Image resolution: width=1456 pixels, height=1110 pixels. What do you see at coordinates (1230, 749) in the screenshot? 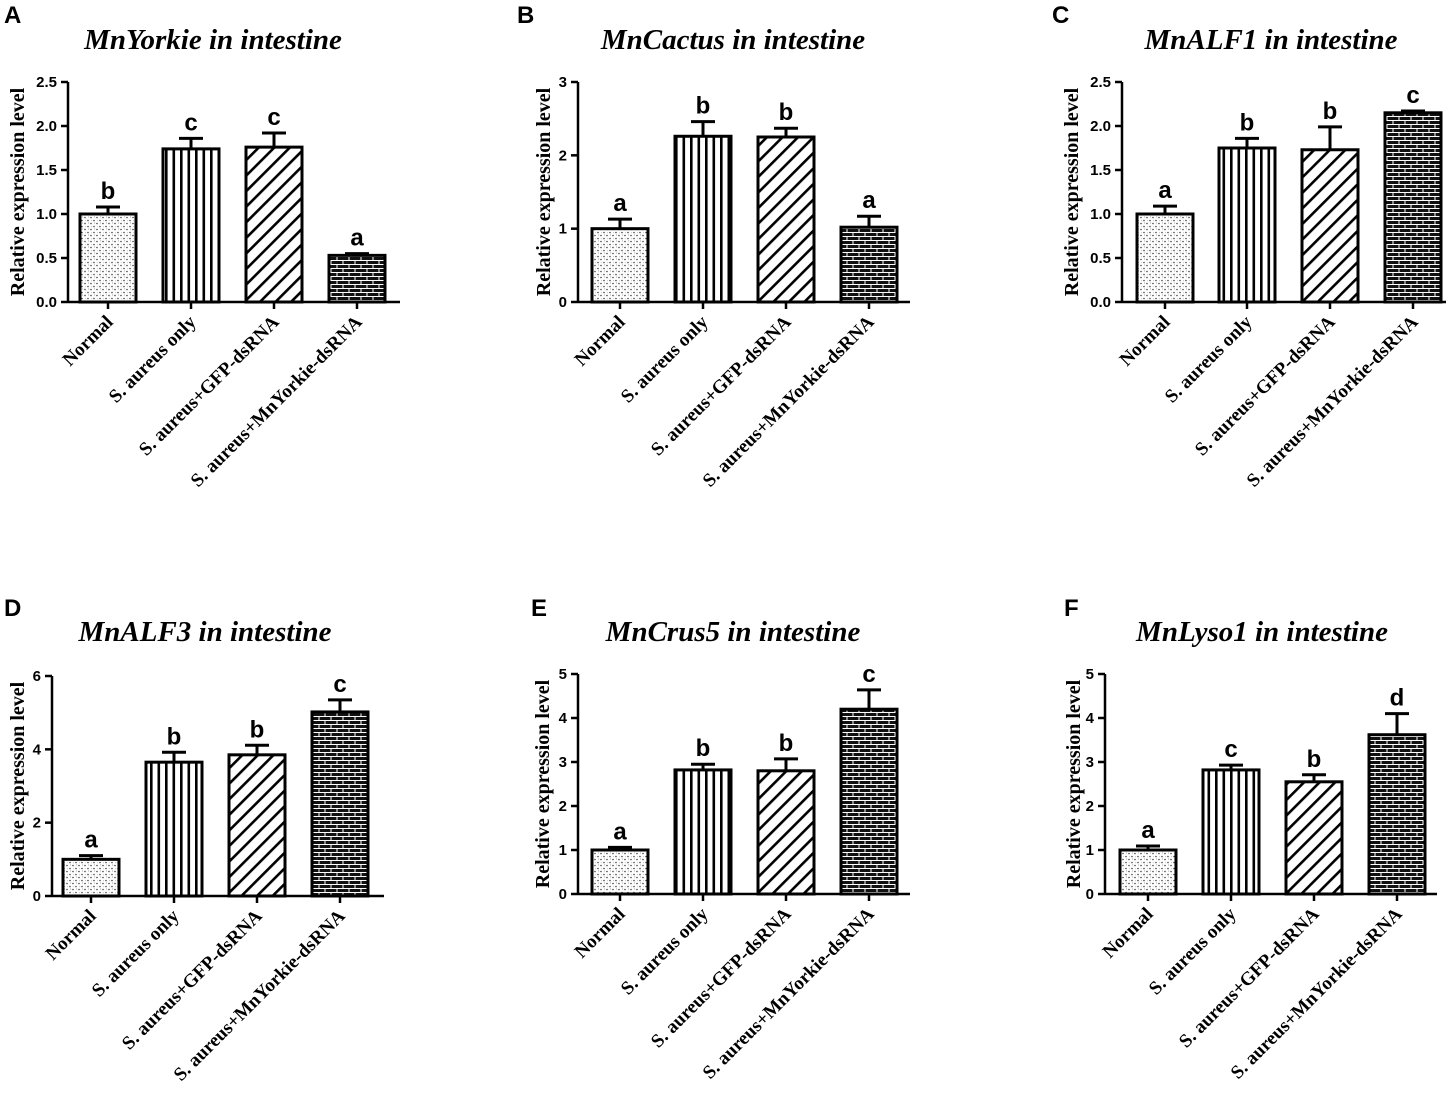
I see `panel-f-significance-s-aureus-only: c` at bounding box center [1230, 749].